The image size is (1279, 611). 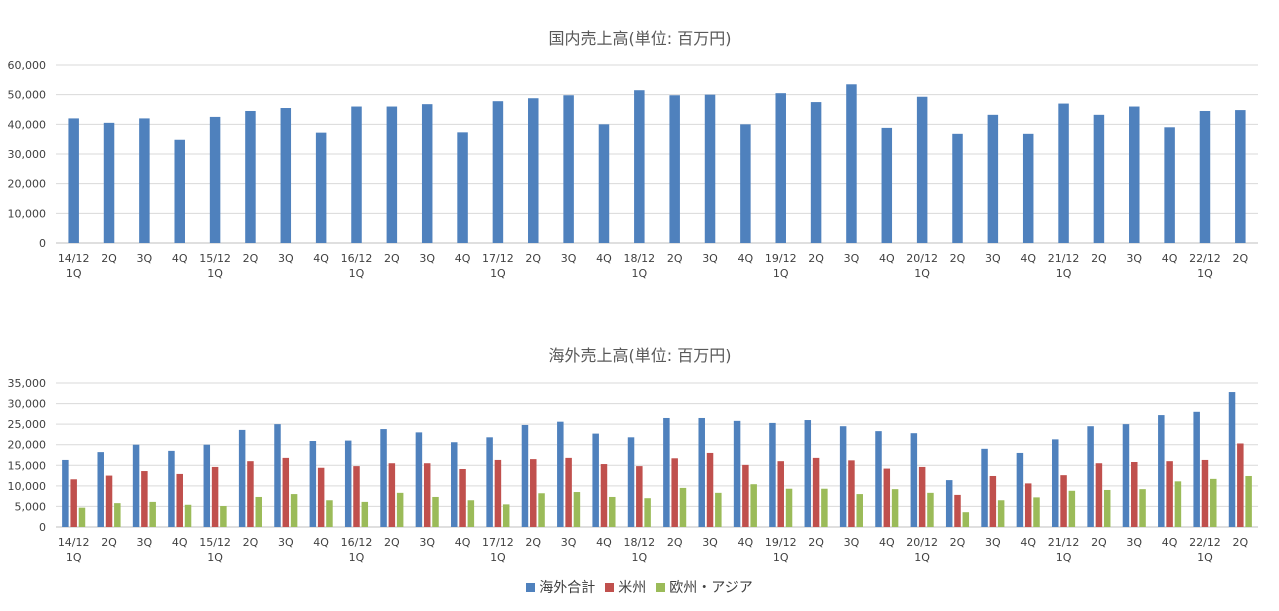 What do you see at coordinates (74, 258) in the screenshot?
I see `x-tick-label: 14/12` at bounding box center [74, 258].